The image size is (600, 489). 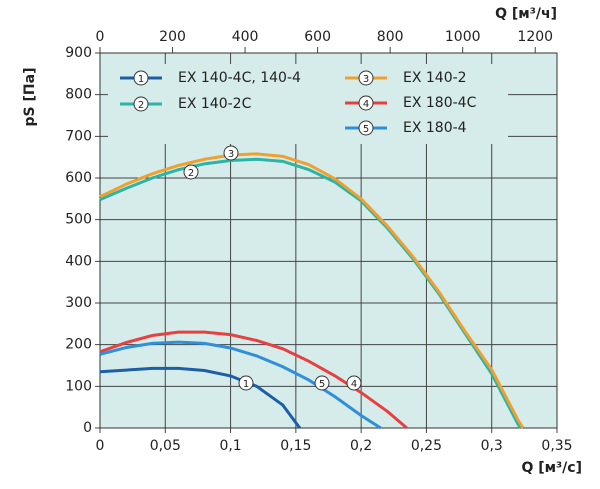 I want to click on y-tick-label: 700, so click(x=78, y=136).